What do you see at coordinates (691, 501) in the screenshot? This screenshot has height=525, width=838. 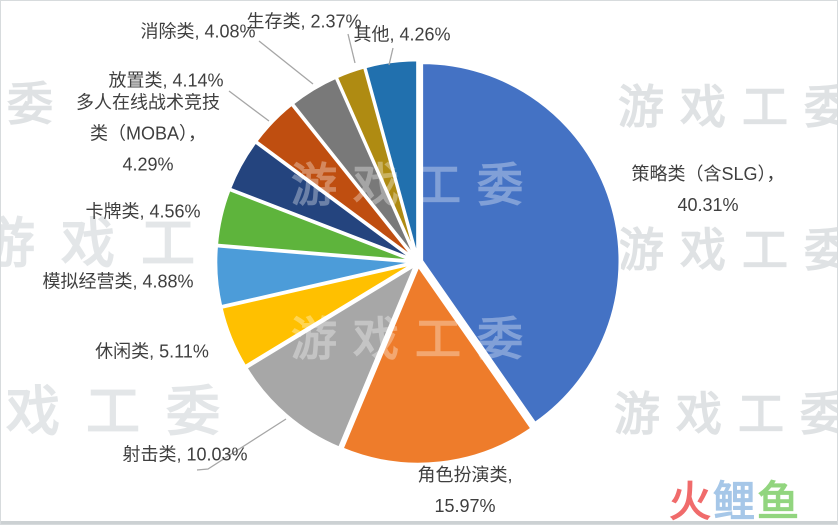 I see `logo-char-huo: 火` at bounding box center [691, 501].